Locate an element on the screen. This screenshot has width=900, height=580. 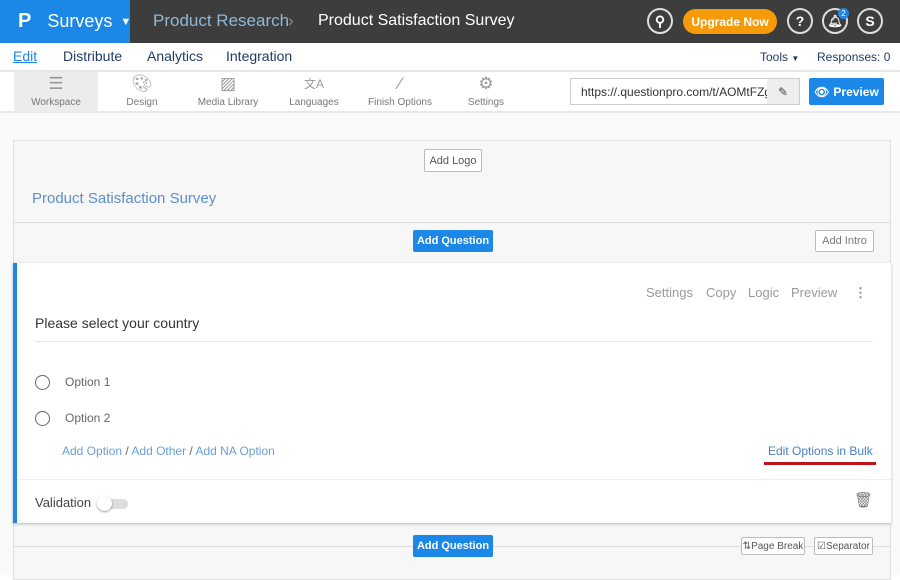
brand-label: Surveys is located at coordinates (80, 21).